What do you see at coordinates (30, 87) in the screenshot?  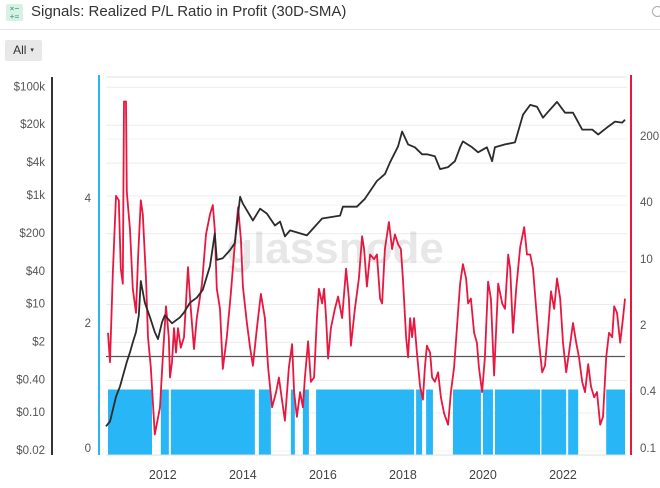 I see `price-tick-label: $100k` at bounding box center [30, 87].